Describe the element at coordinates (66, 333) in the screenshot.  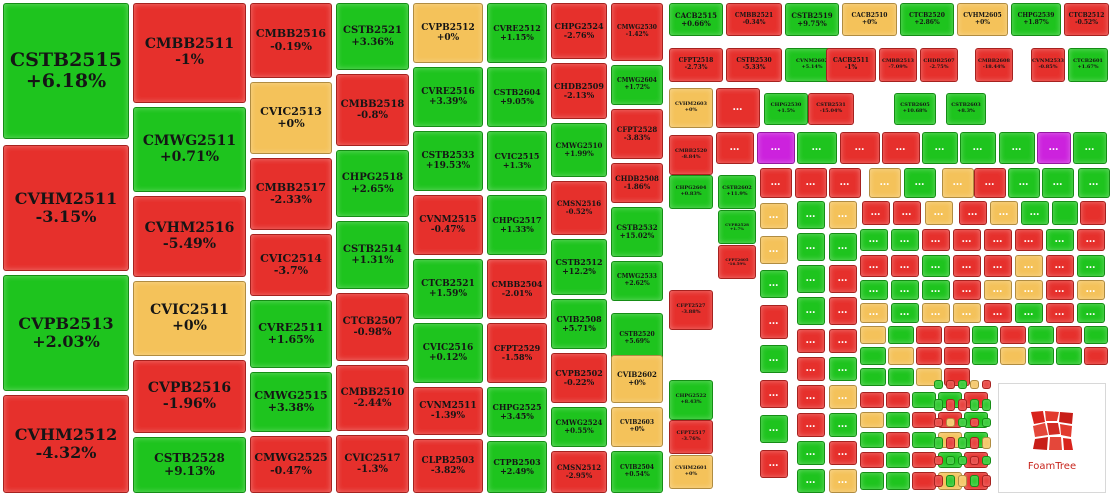
I see `treemap-tile-cvpb2513: CVPB2513 +2.03%` at that location.